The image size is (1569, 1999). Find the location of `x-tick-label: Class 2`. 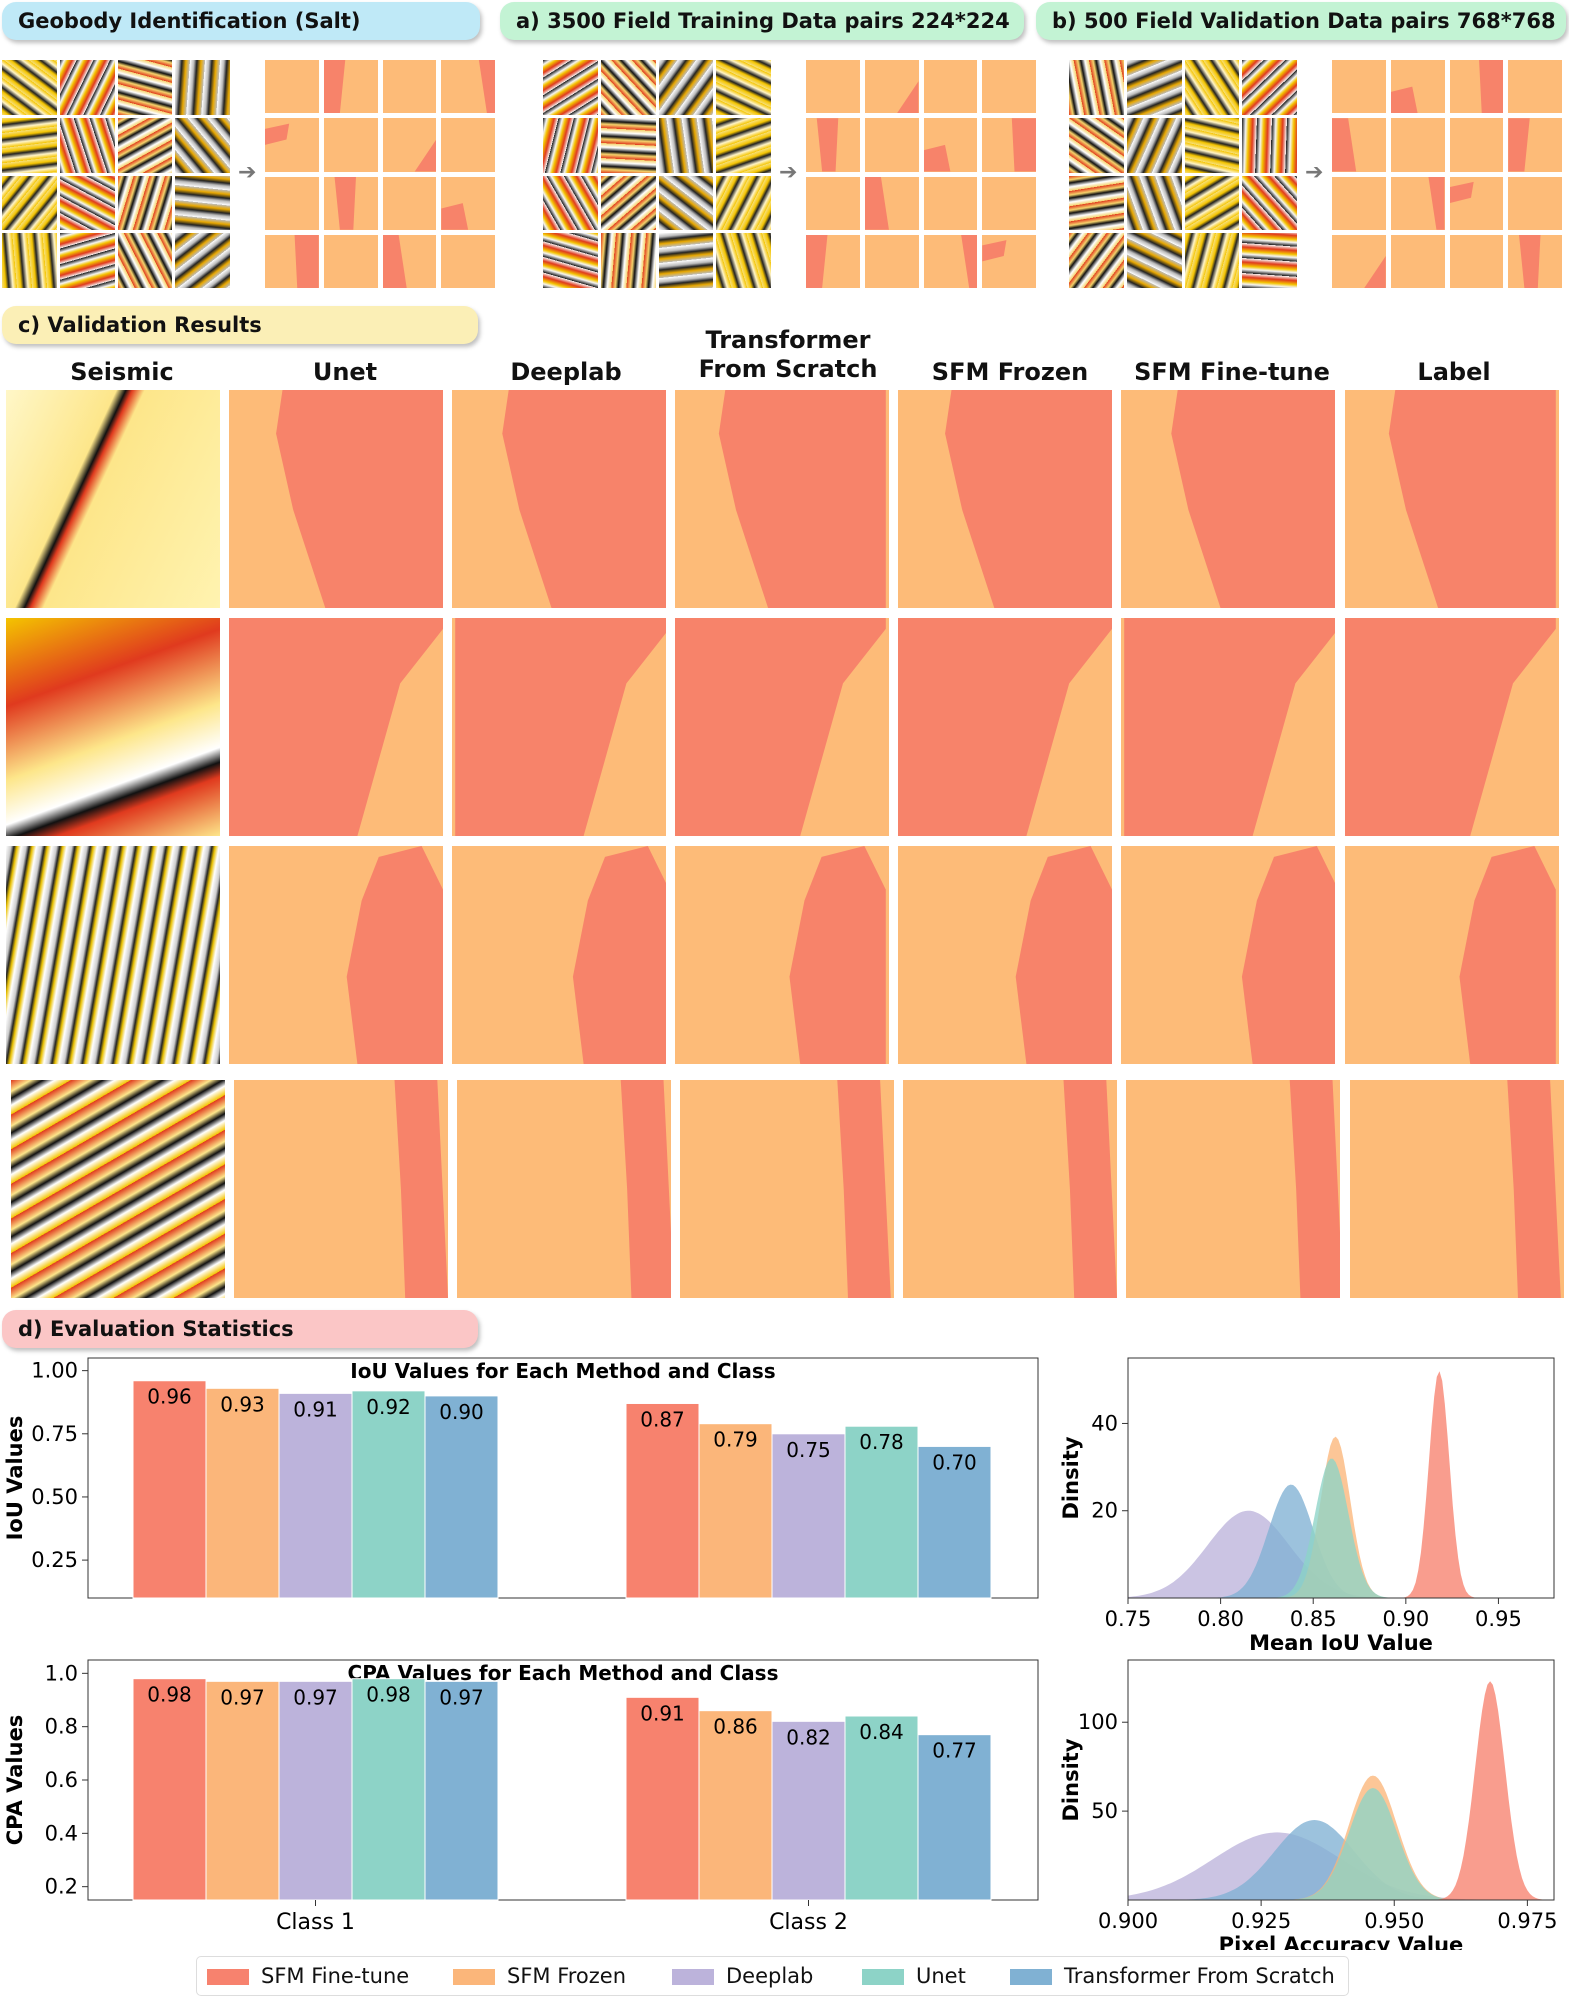

x-tick-label: Class 2 is located at coordinates (808, 1922).